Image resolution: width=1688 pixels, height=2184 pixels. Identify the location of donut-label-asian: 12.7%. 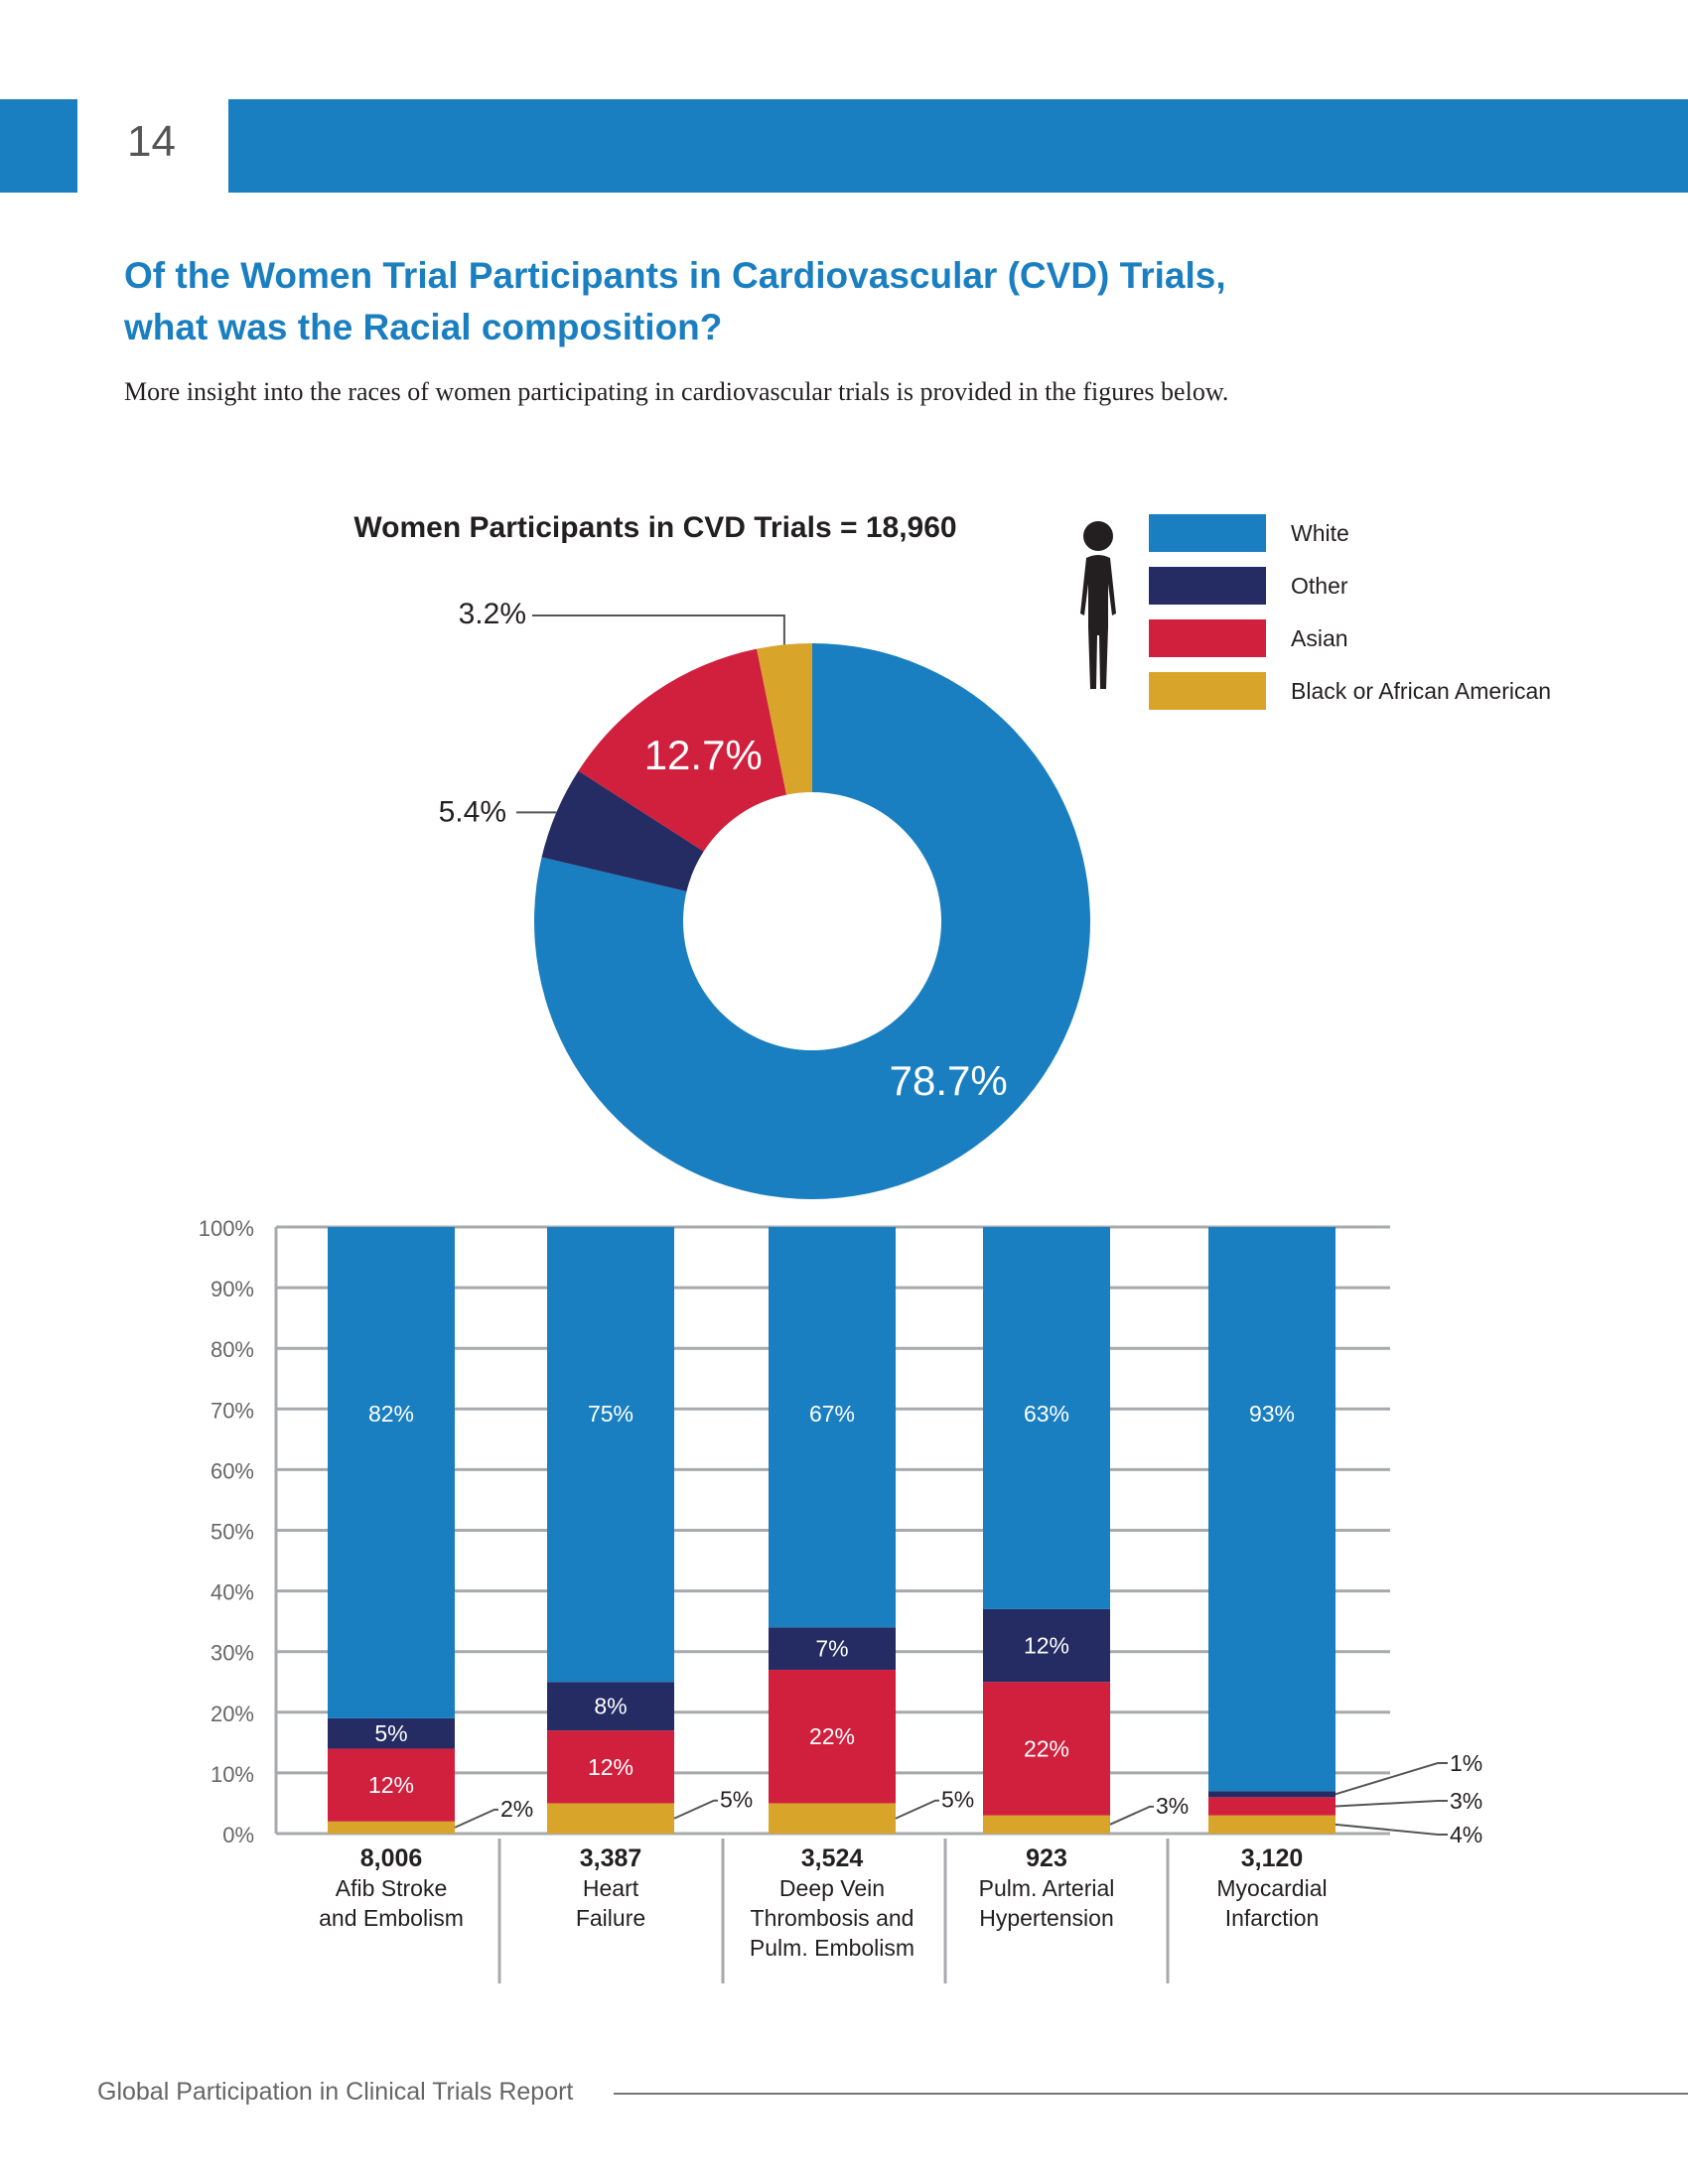
(703, 755).